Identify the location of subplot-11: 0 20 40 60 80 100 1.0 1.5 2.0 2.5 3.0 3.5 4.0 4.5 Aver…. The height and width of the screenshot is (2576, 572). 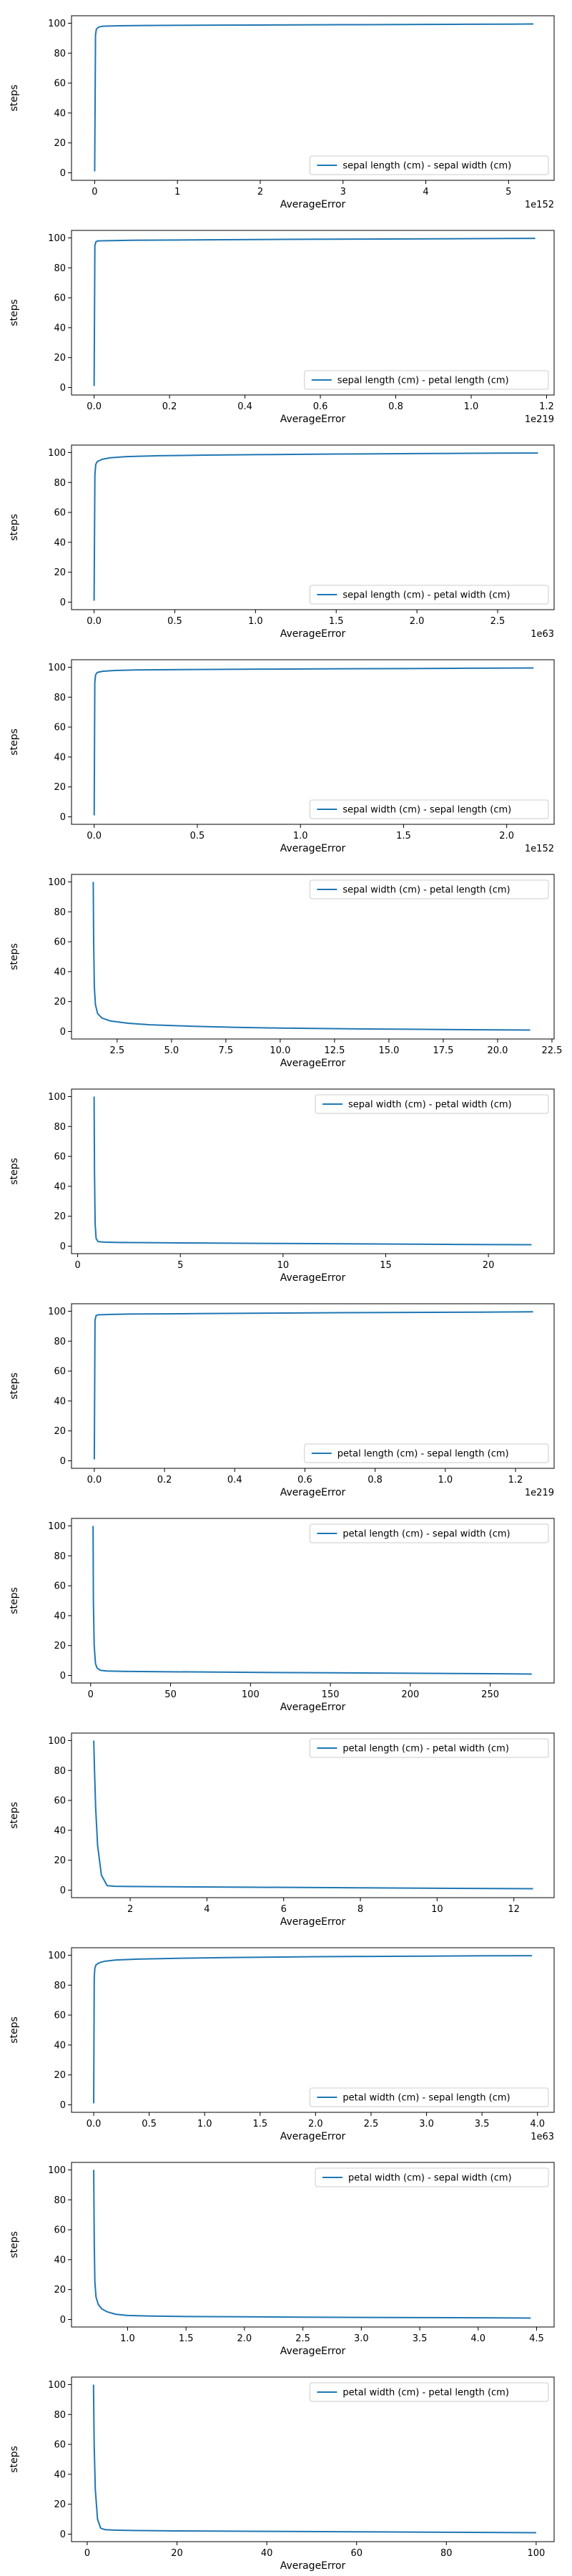
(282, 2259).